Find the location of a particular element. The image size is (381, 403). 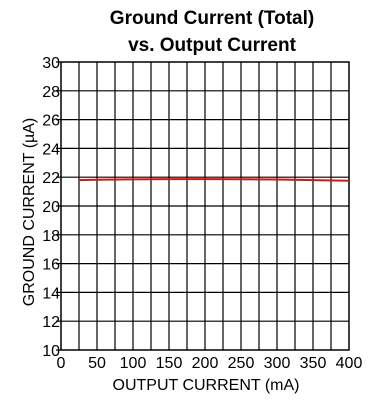

chart-subtitle: vs. Output Current is located at coordinates (212, 45).